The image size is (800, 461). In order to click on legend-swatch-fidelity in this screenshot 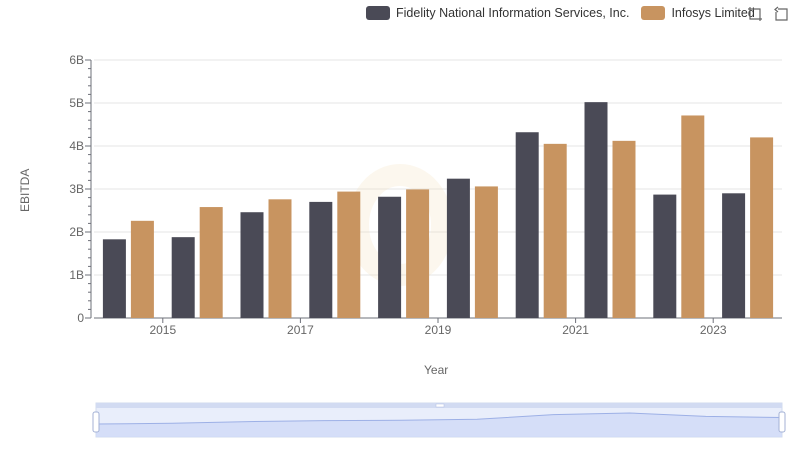, I will do `click(378, 13)`.